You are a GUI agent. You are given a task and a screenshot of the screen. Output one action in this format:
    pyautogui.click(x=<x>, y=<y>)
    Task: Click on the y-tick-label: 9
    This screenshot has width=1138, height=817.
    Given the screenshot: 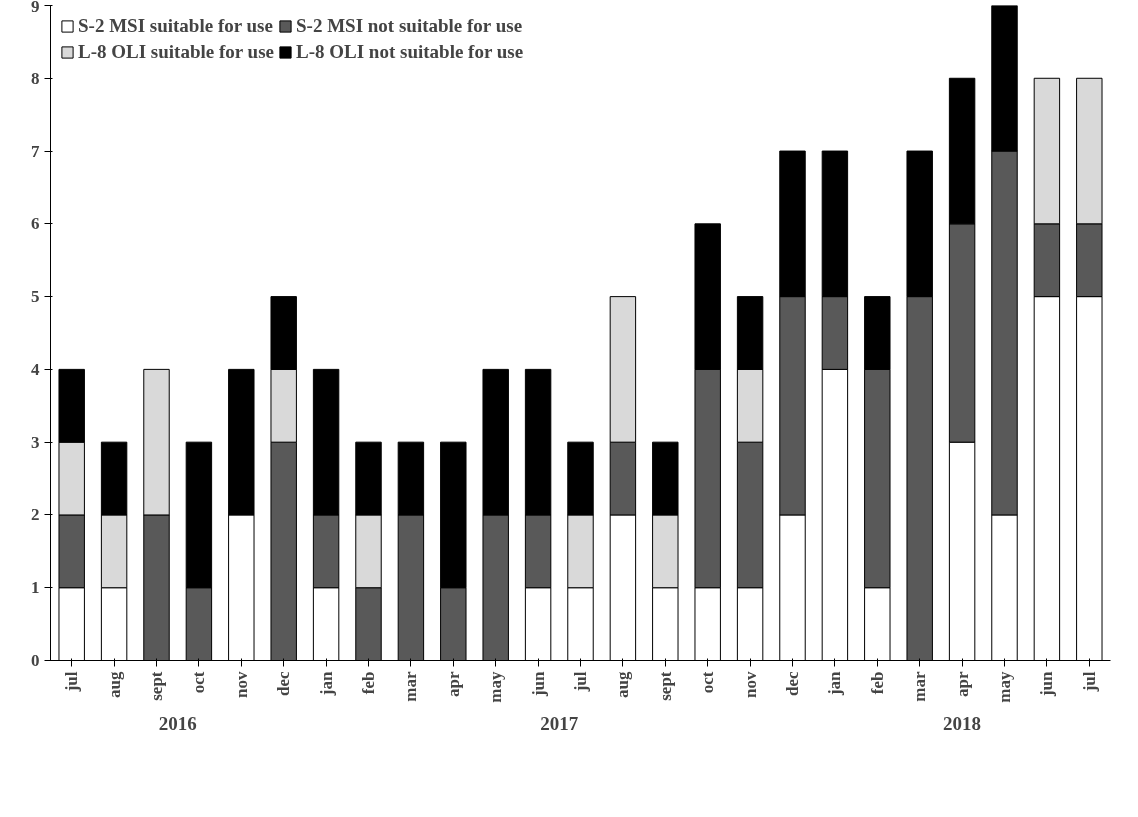 What is the action you would take?
    pyautogui.click(x=35, y=8)
    